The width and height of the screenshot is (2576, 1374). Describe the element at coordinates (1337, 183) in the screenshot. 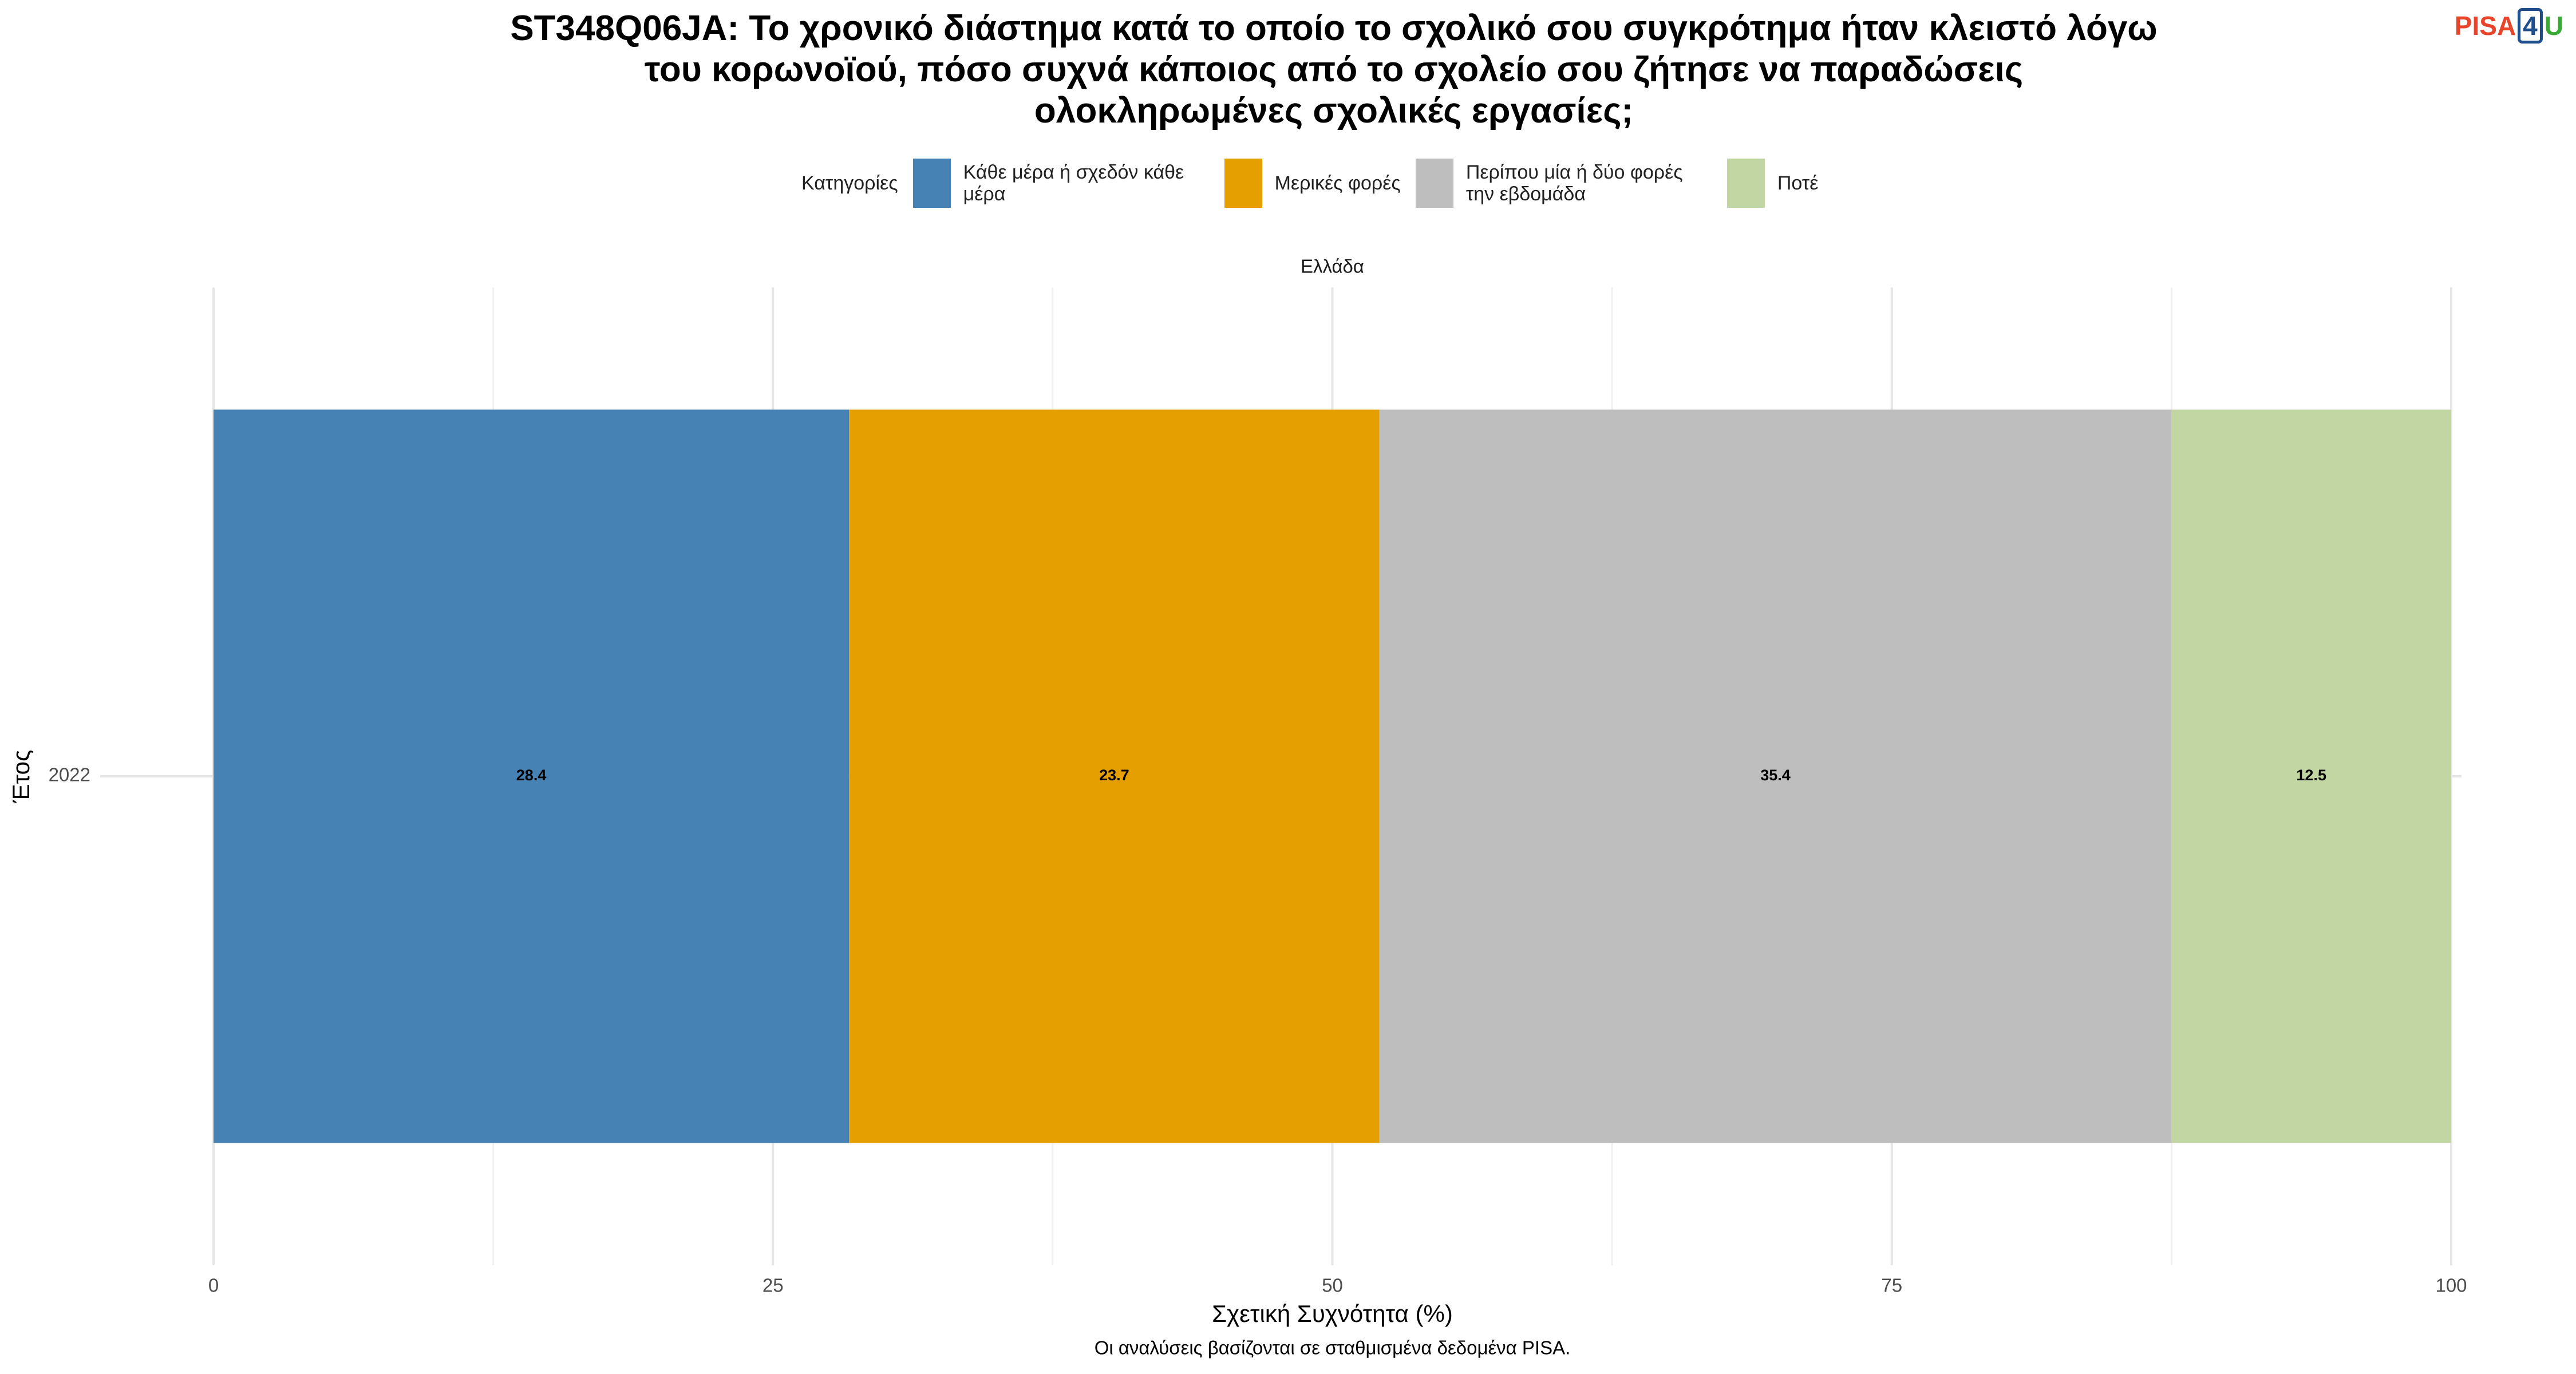

I see `legend-label: Μερικές φορές` at that location.